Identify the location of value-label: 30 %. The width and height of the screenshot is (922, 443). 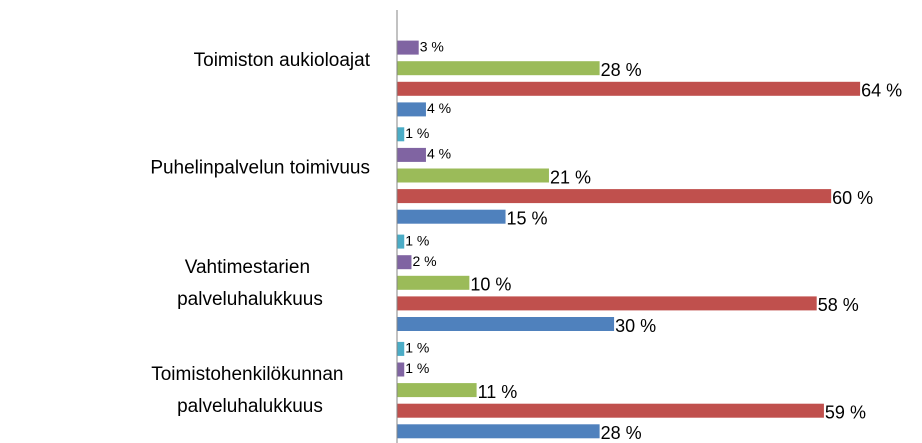
(635, 326).